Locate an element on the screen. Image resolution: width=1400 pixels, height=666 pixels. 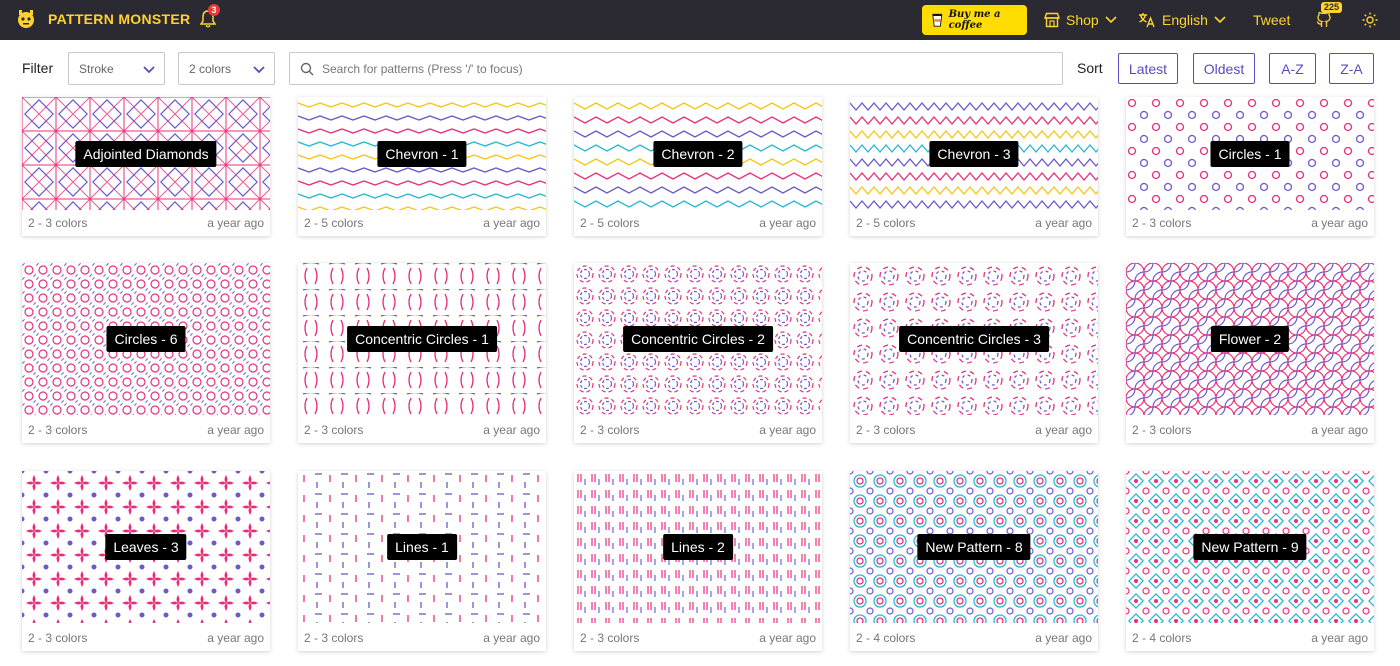
github-stars-badge: 225 is located at coordinates (1332, 7).